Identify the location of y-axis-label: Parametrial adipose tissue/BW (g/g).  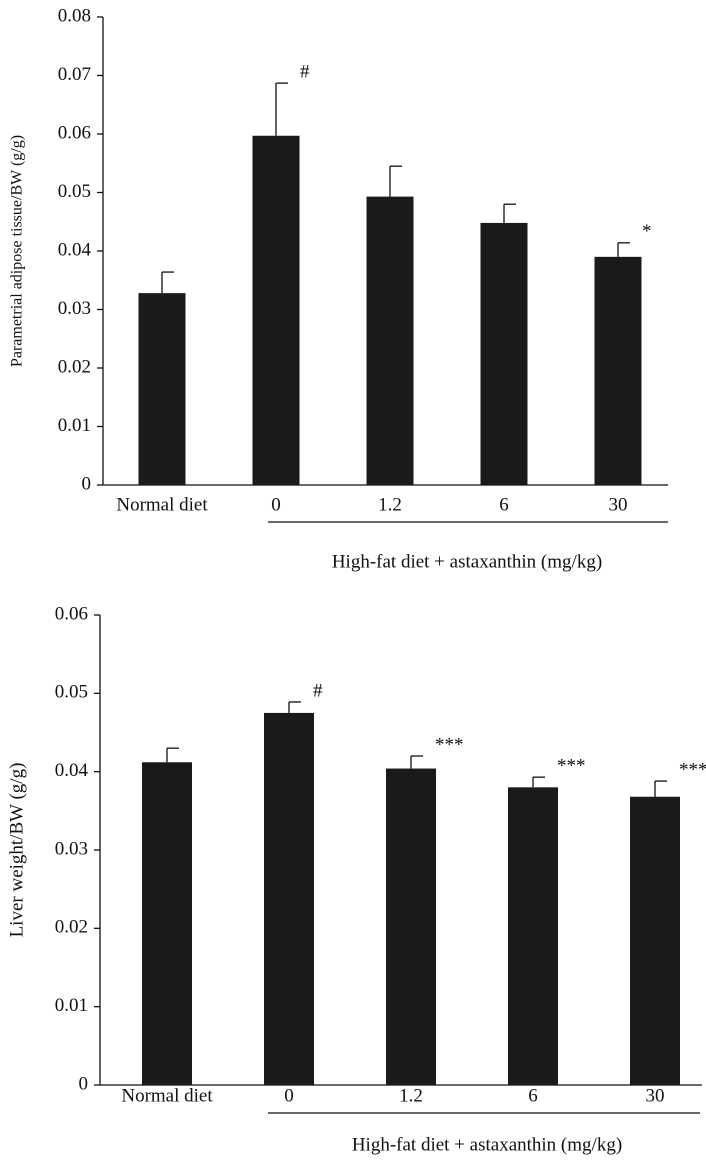
(17, 251).